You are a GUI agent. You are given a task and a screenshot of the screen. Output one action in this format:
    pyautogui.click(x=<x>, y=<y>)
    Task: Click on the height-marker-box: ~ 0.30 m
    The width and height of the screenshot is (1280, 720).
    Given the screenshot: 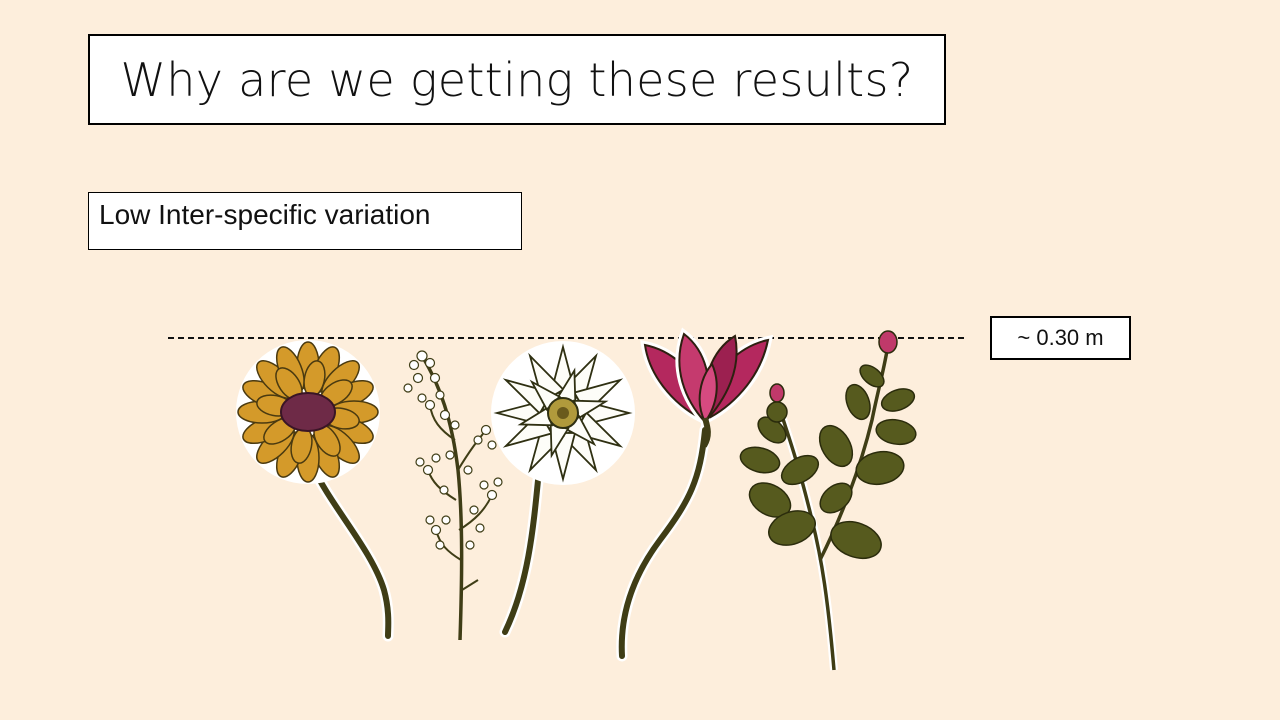 What is the action you would take?
    pyautogui.click(x=1060, y=338)
    